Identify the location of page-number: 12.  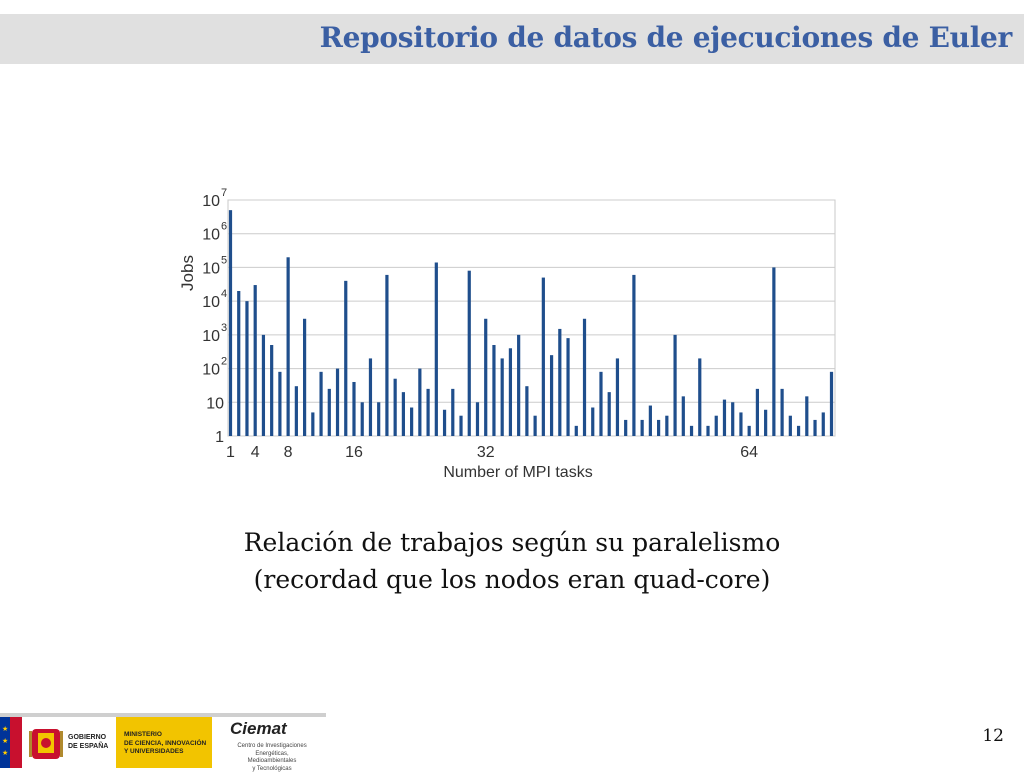
(993, 736).